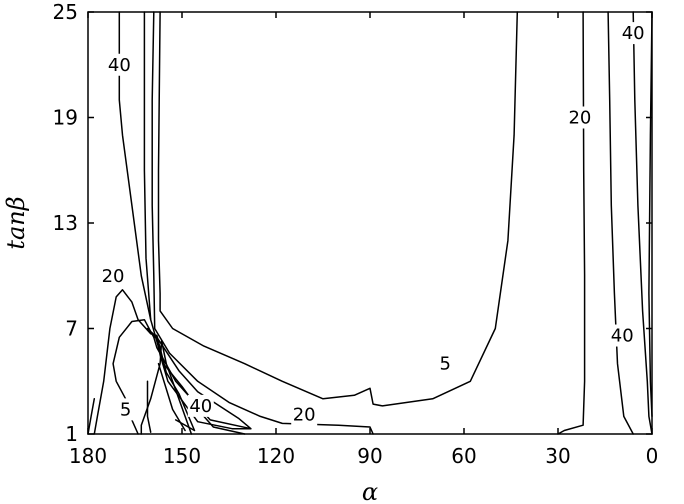 The height and width of the screenshot is (504, 684). What do you see at coordinates (16, 222) in the screenshot?
I see `y-axis-title: tanβ` at bounding box center [16, 222].